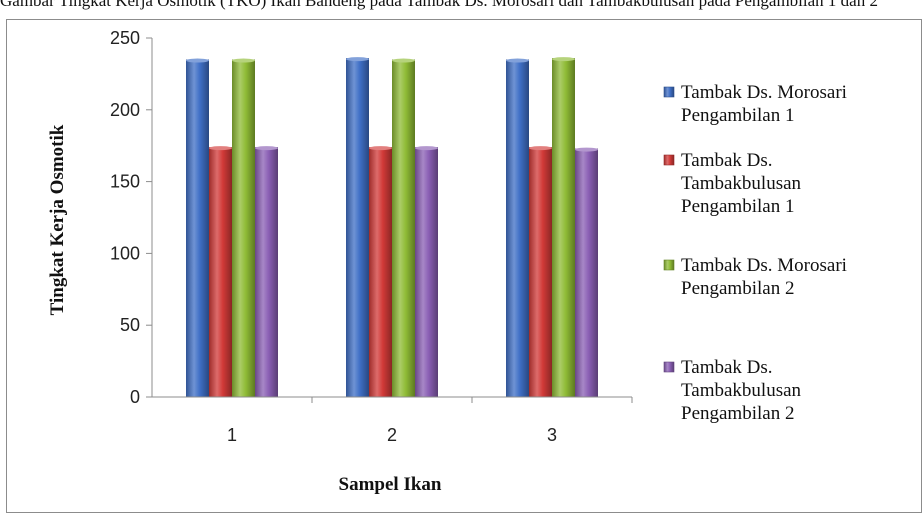 This screenshot has width=924, height=515. What do you see at coordinates (135, 397) in the screenshot?
I see `y-tick-label: 0` at bounding box center [135, 397].